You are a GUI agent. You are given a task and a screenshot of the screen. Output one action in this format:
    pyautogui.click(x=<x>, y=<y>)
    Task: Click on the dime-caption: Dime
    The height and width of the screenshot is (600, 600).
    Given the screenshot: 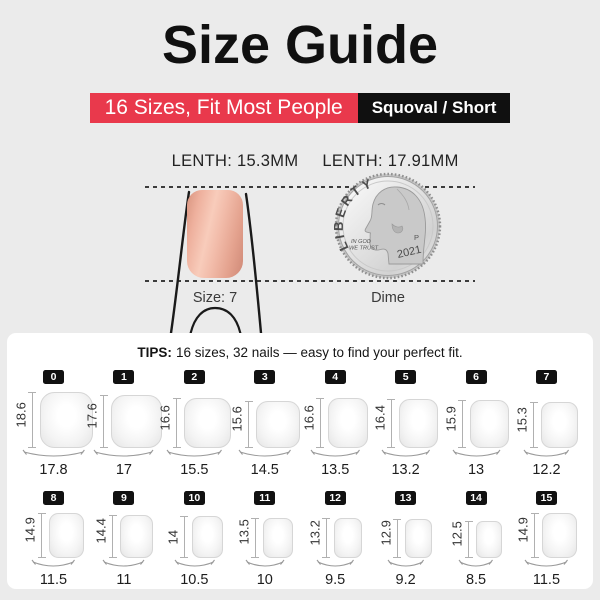 What is the action you would take?
    pyautogui.click(x=388, y=298)
    